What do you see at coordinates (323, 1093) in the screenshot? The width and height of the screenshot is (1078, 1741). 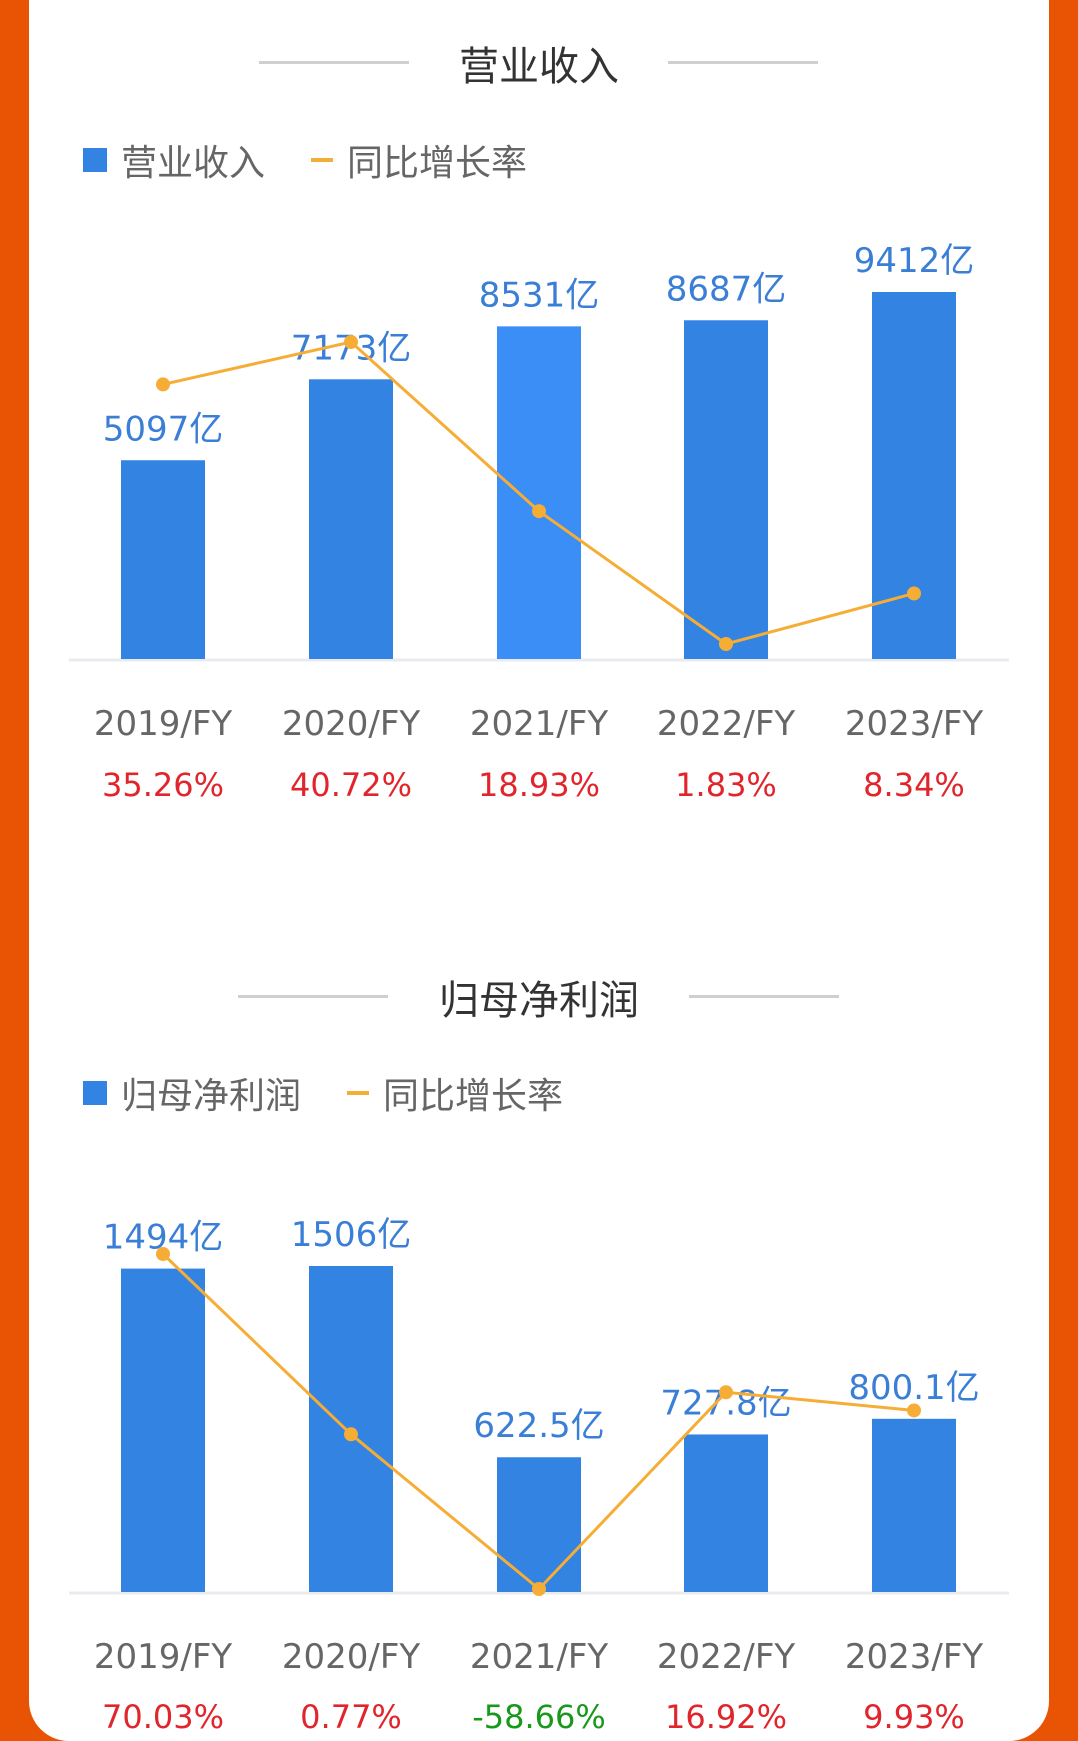 I see `net-profit-legend: 归母净利润 同比增长率` at bounding box center [323, 1093].